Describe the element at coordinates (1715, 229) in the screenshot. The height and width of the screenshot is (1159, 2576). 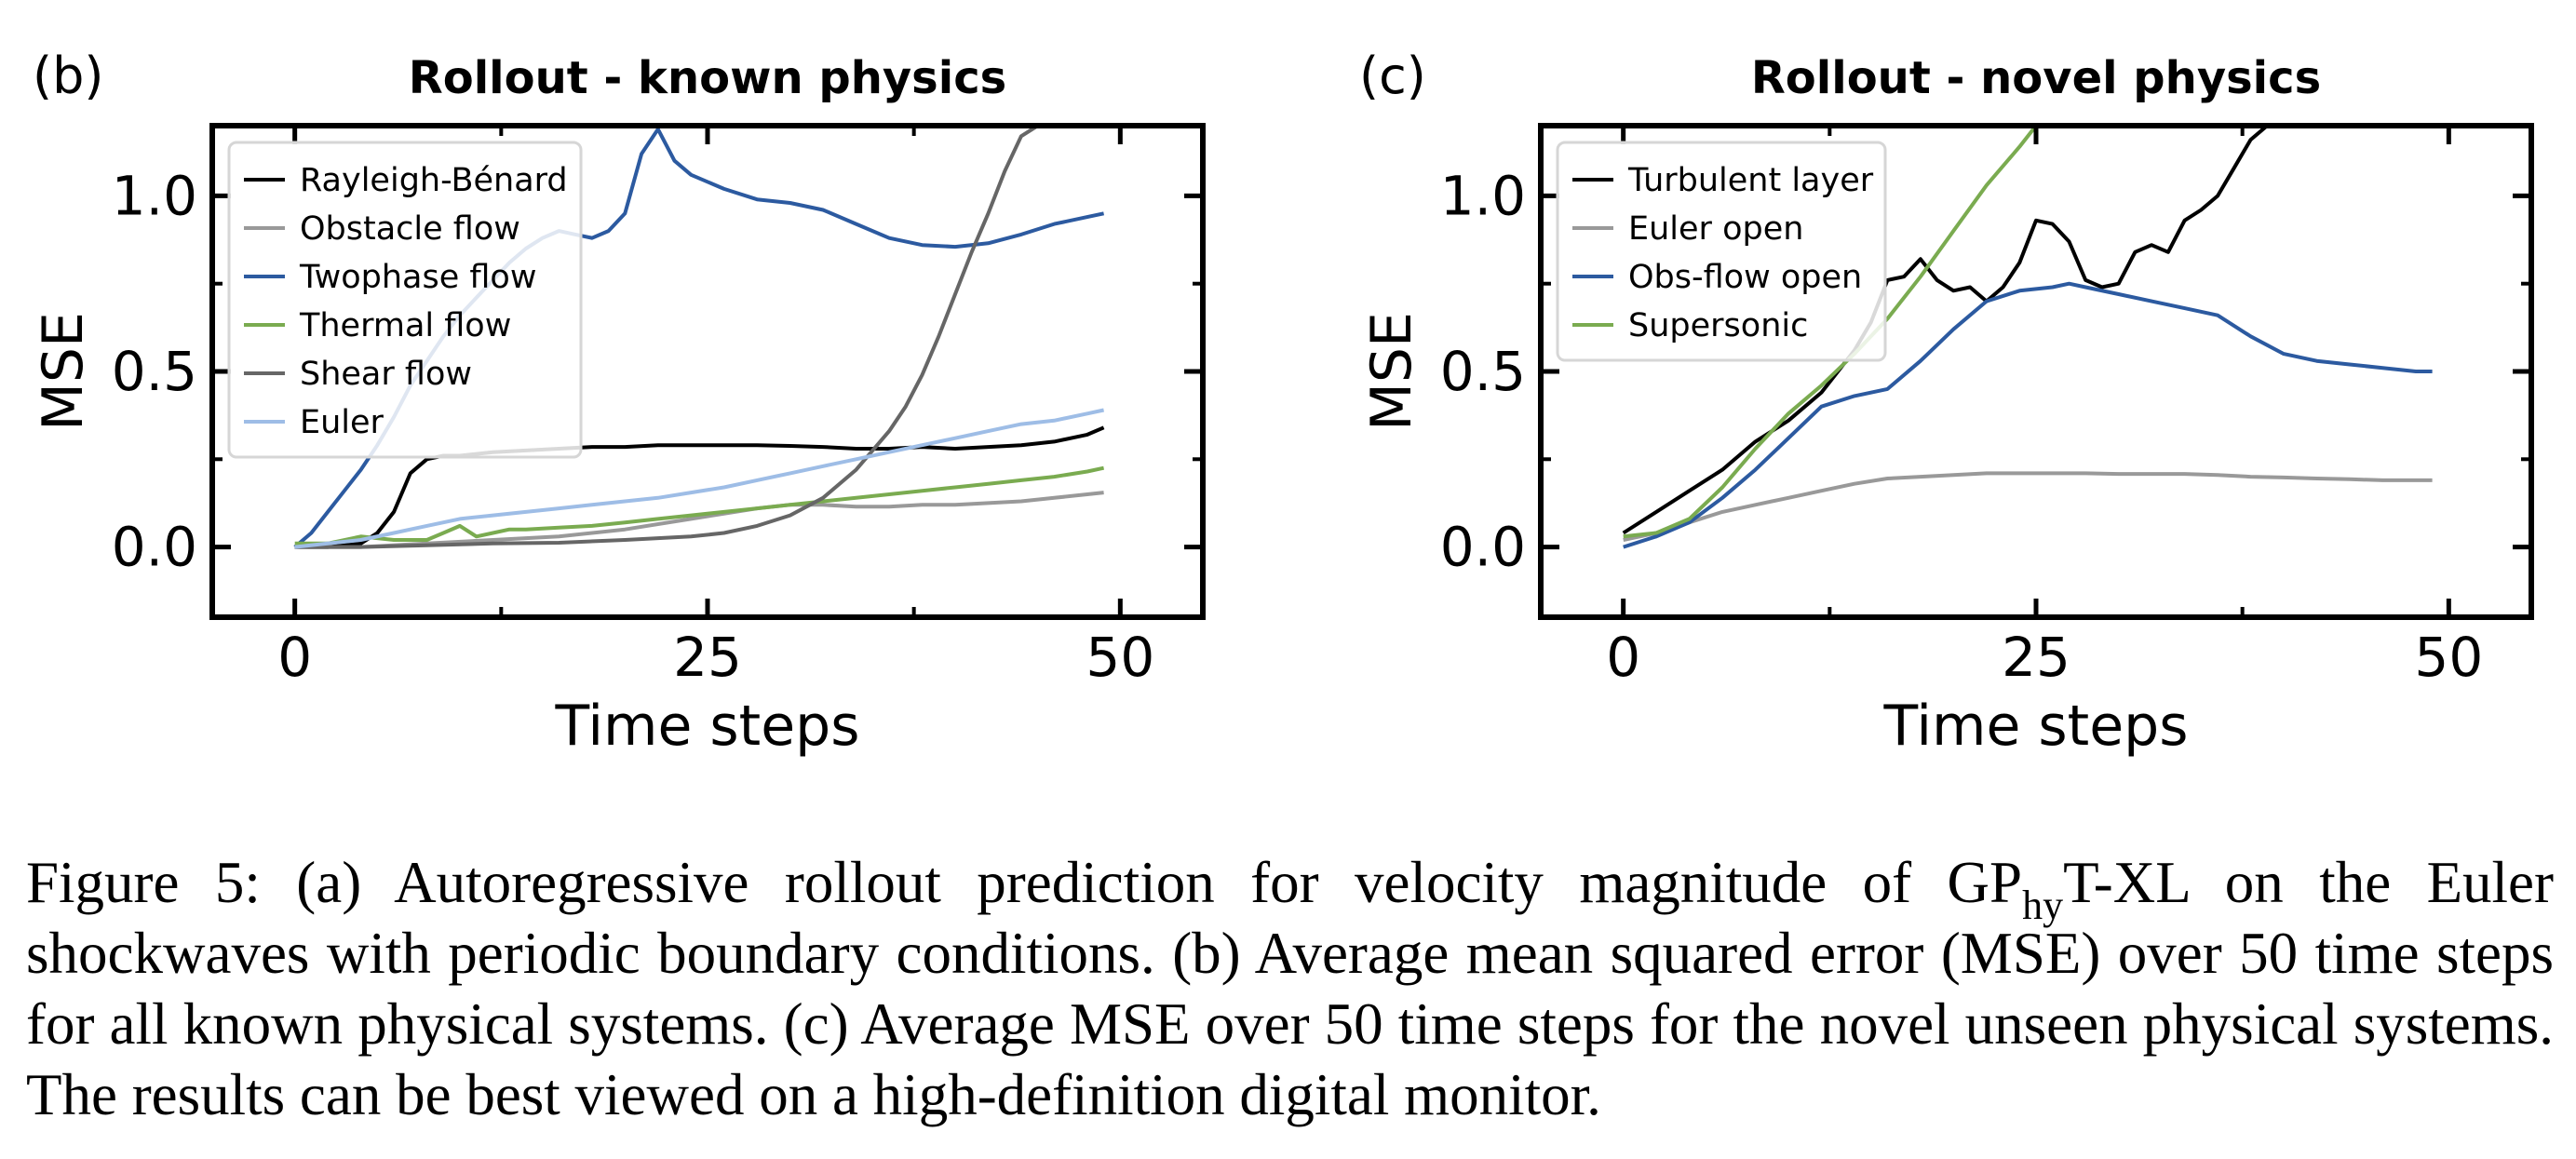
I see `legend-label: Euler open` at that location.